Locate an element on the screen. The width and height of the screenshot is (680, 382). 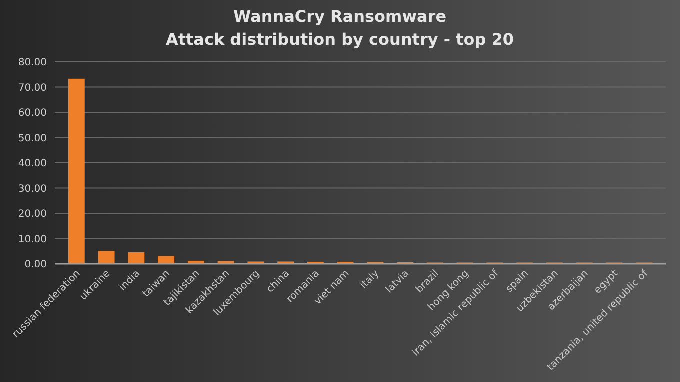
y-tick-label: 0.00 is located at coordinates (35, 265).